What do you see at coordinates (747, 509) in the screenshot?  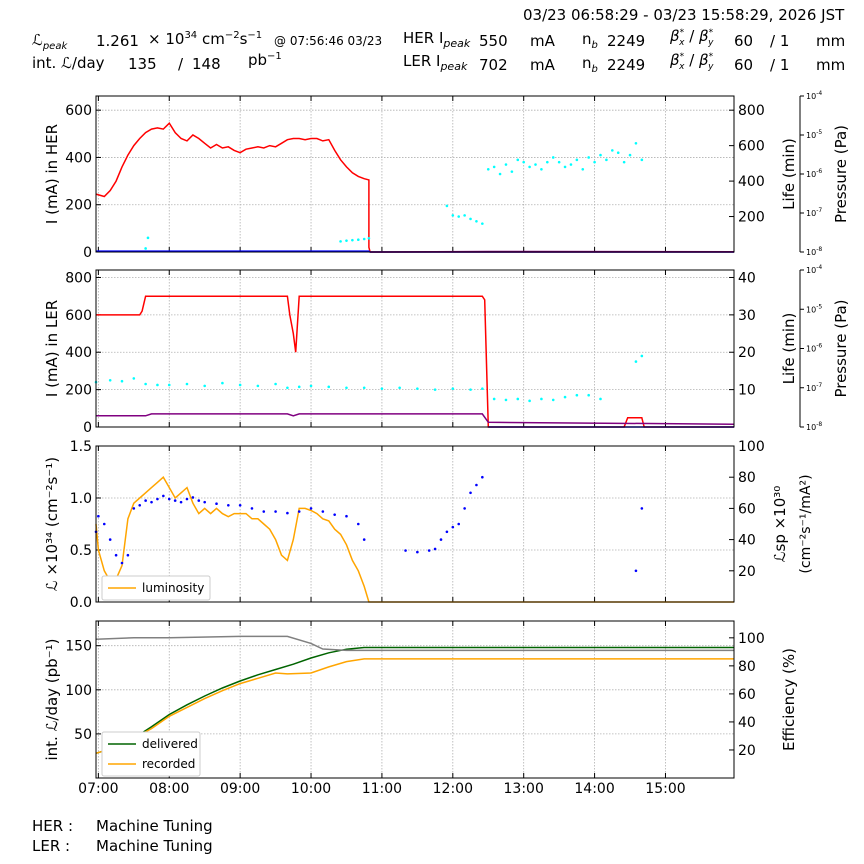 I see `y2-tick-label: 60` at bounding box center [747, 509].